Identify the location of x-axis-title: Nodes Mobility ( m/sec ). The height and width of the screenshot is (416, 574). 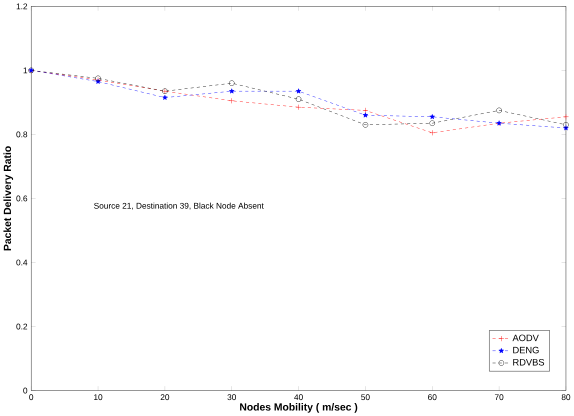
(299, 407).